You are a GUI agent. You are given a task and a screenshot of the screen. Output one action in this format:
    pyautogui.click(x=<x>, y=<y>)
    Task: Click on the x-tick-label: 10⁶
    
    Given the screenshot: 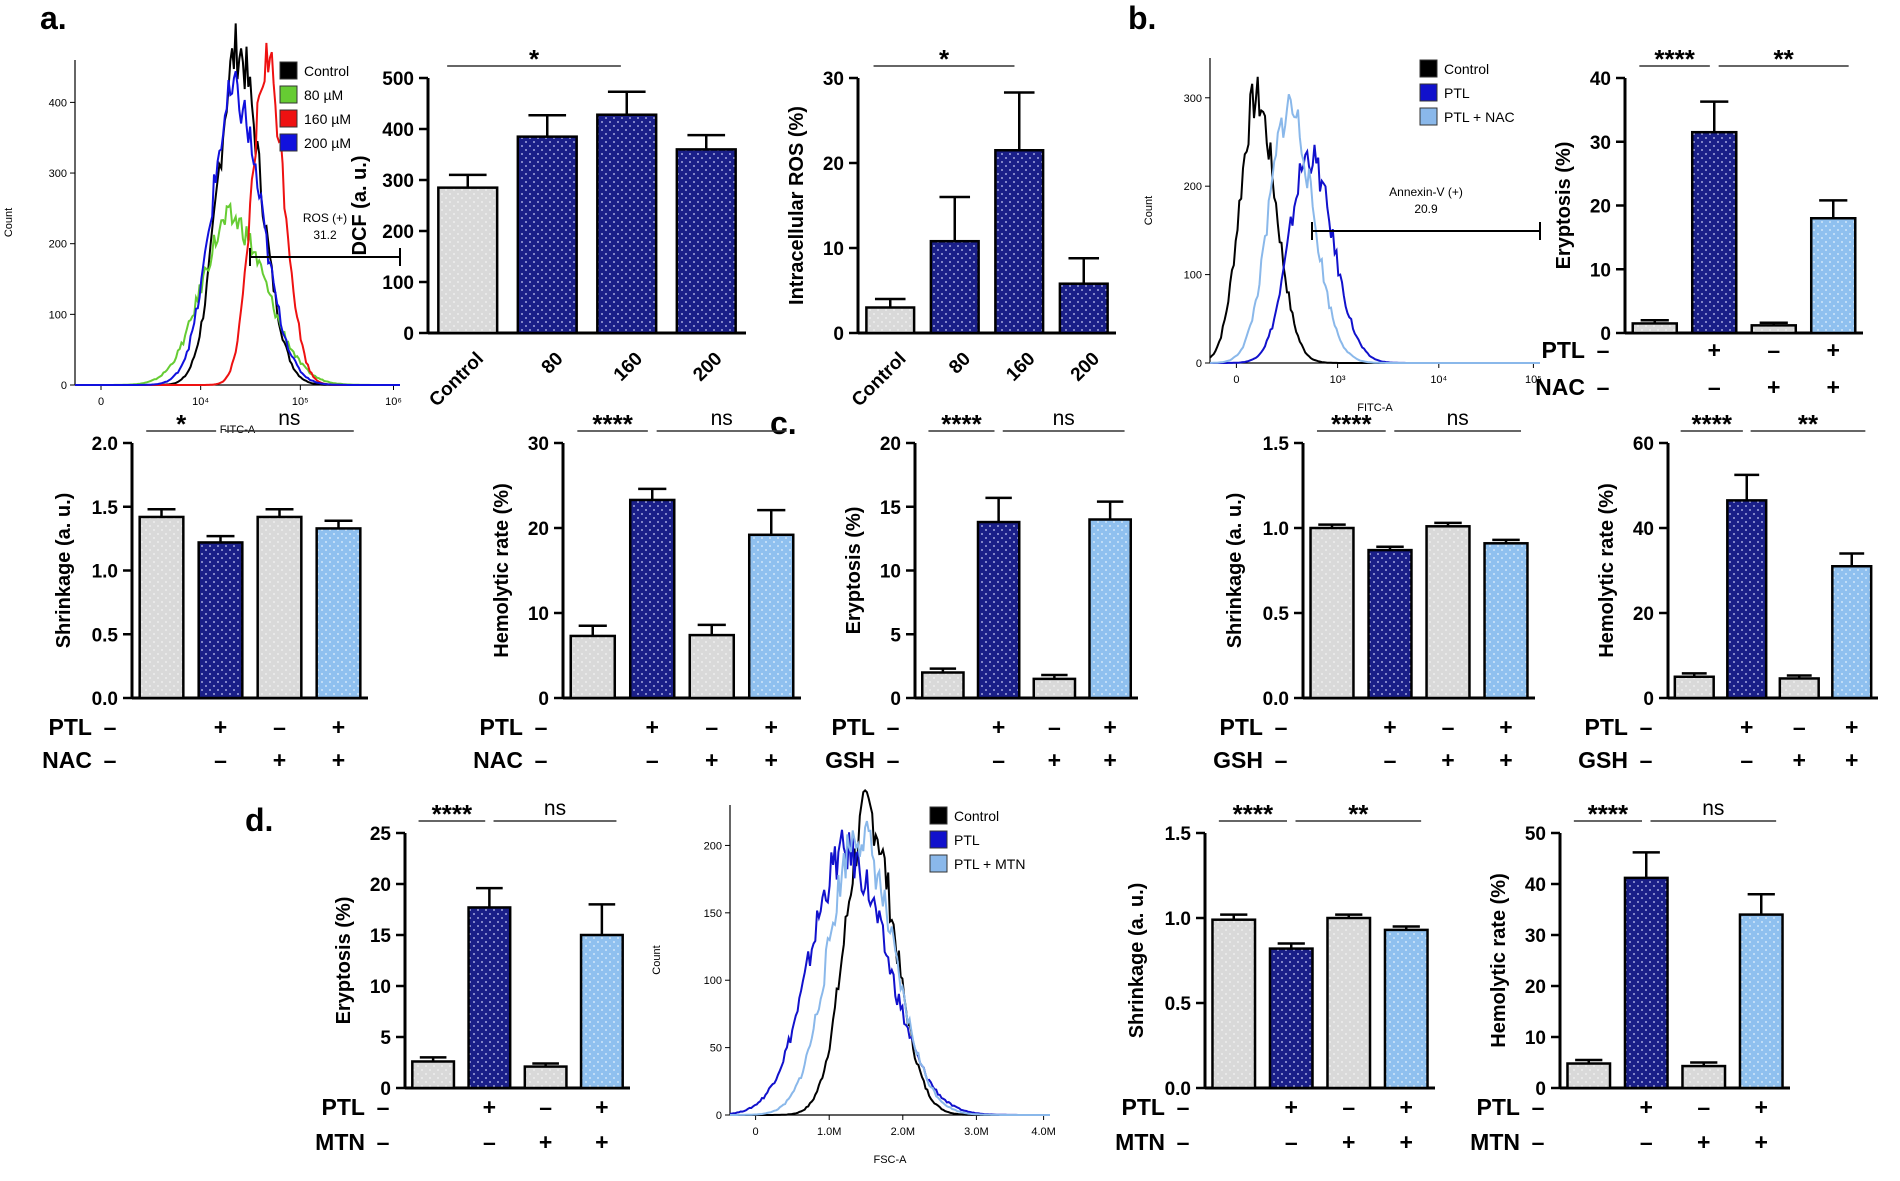 What is the action you would take?
    pyautogui.click(x=393, y=402)
    